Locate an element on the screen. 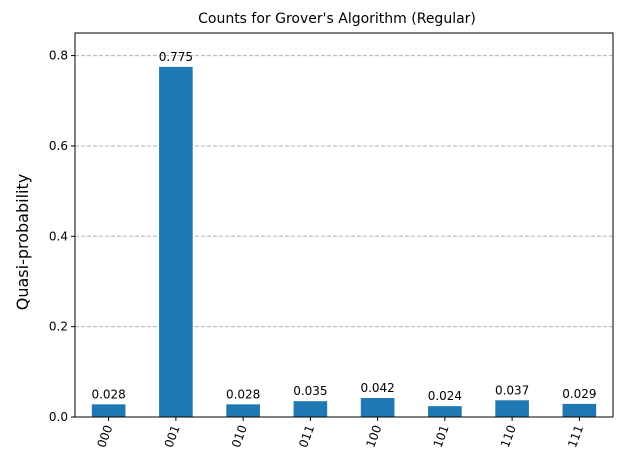 This screenshot has width=618, height=466. x-axis-ticks: 000 001 010 011 100 101 110 111 is located at coordinates (340, 433).